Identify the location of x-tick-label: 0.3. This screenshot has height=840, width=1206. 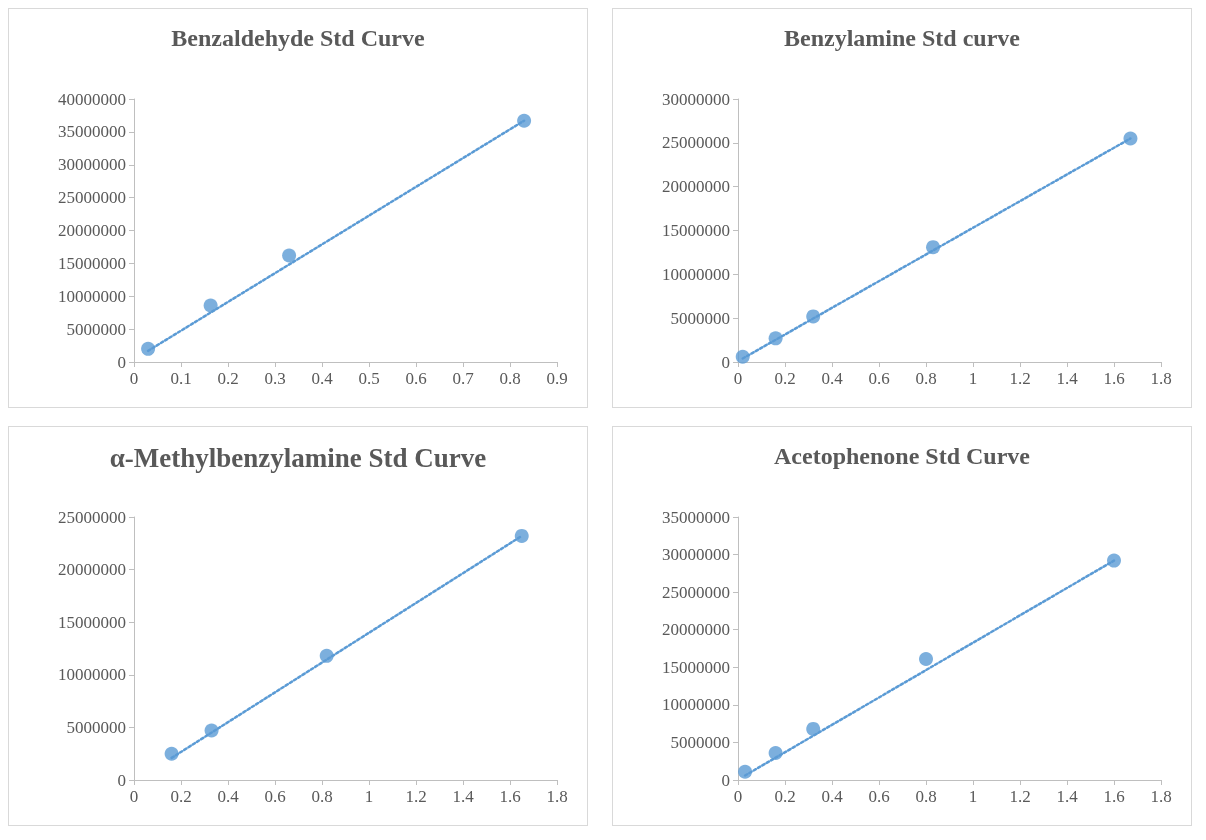
(275, 378).